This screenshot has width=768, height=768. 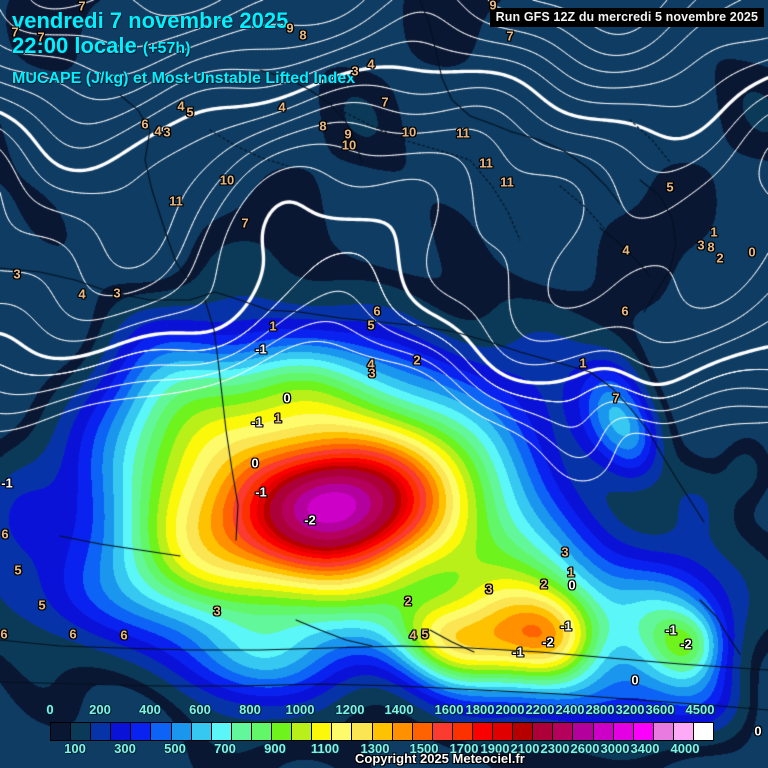 What do you see at coordinates (166, 48) in the screenshot?
I see `forecast-lead-label: (+57h)` at bounding box center [166, 48].